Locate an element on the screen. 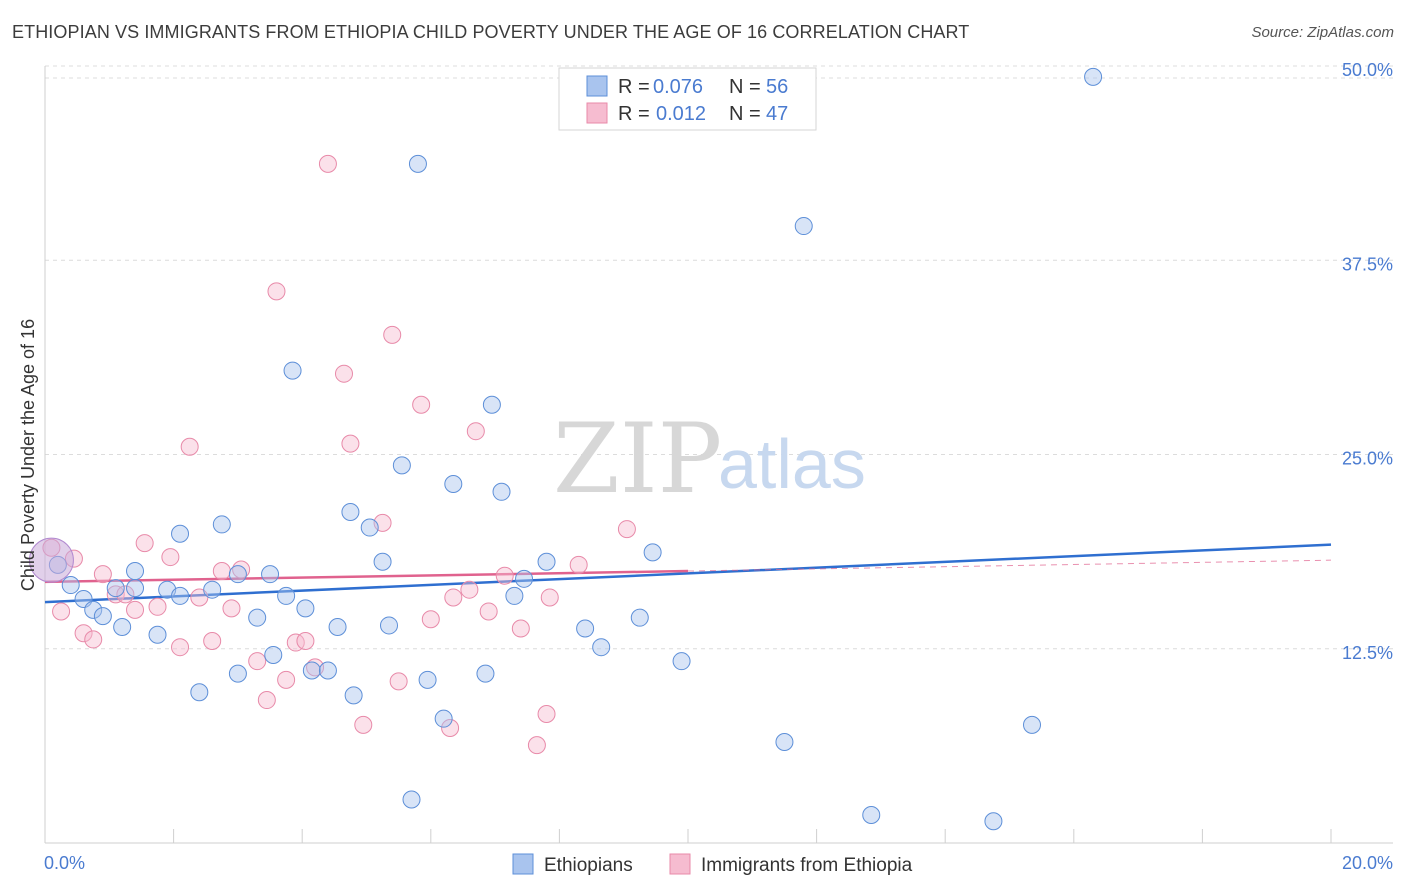 The width and height of the screenshot is (1406, 892). legend-swatch-immigrants is located at coordinates (597, 113).